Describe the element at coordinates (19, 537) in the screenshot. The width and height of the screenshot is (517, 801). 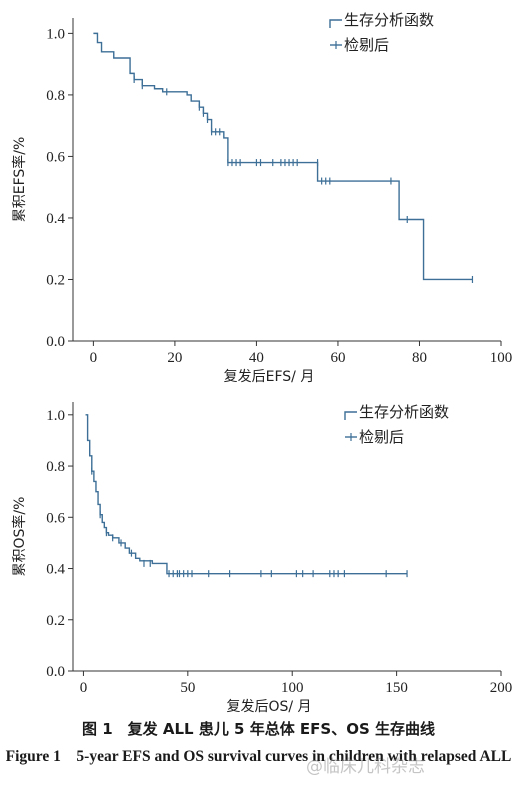
I see `y-axis-title: 累积OS率/%` at that location.